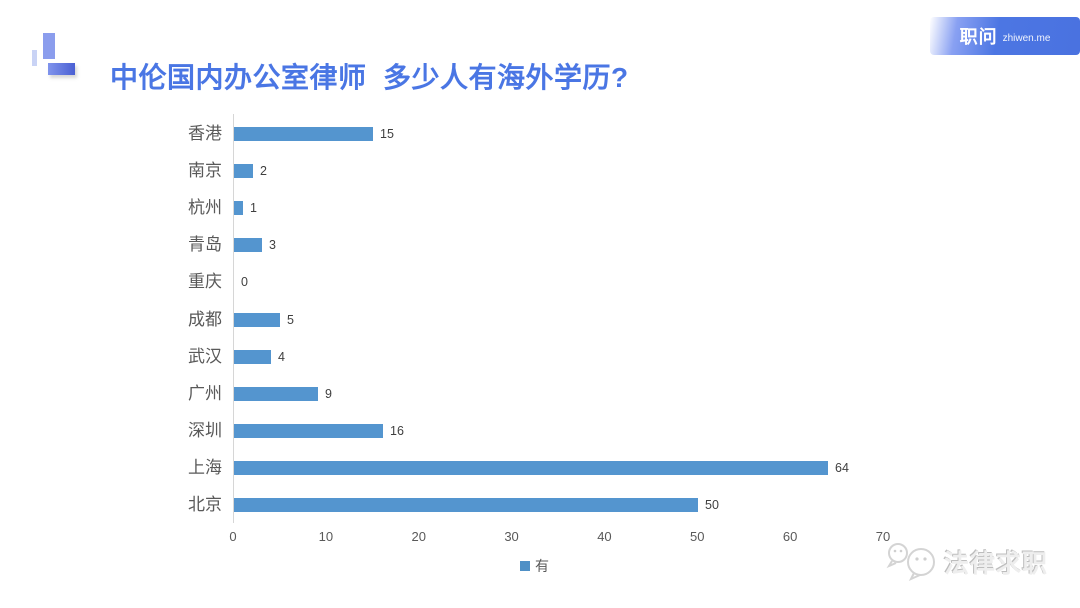  What do you see at coordinates (205, 504) in the screenshot?
I see `category-label: 北京` at bounding box center [205, 504].